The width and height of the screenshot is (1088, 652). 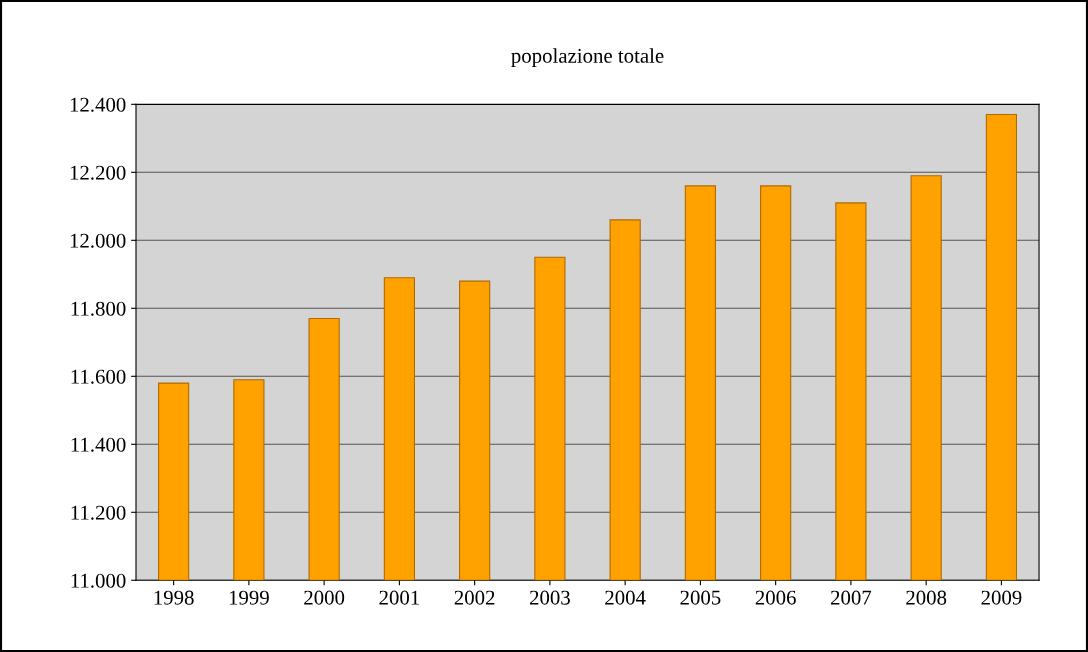 What do you see at coordinates (174, 597) in the screenshot?
I see `x-tick-label: 1998` at bounding box center [174, 597].